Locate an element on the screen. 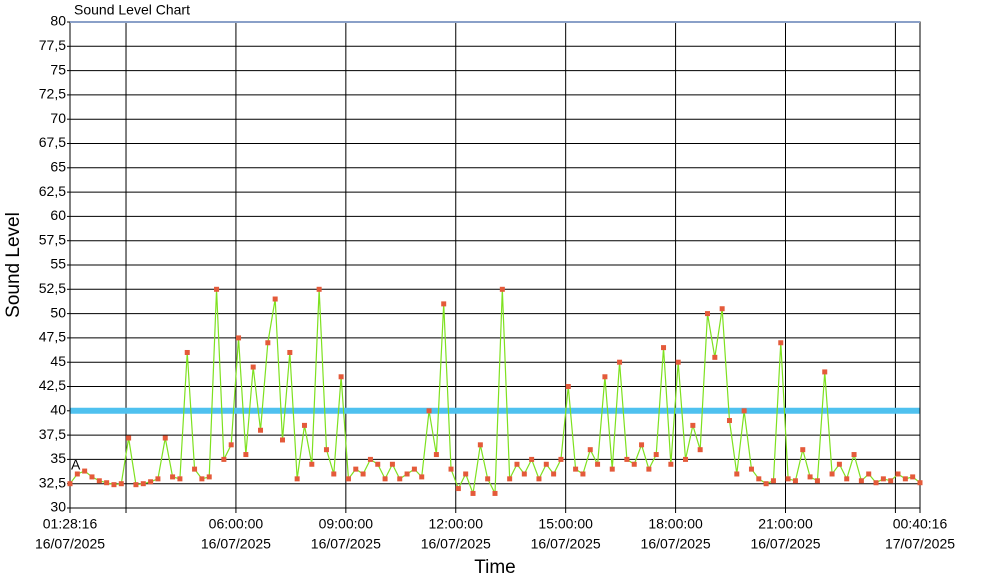  y-tick-label: 30 is located at coordinates (58, 507).